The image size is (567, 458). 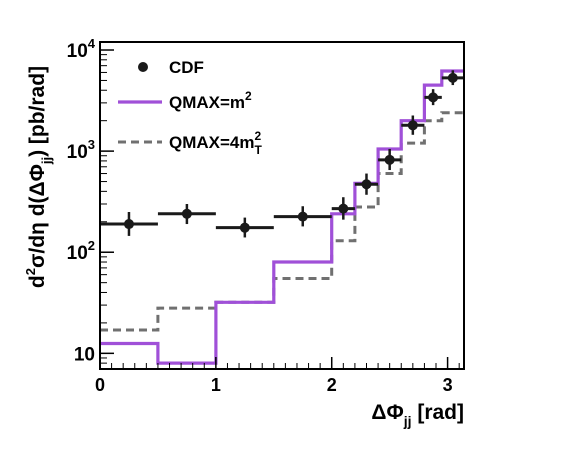 What do you see at coordinates (100, 385) in the screenshot?
I see `x-tick-label: 0` at bounding box center [100, 385].